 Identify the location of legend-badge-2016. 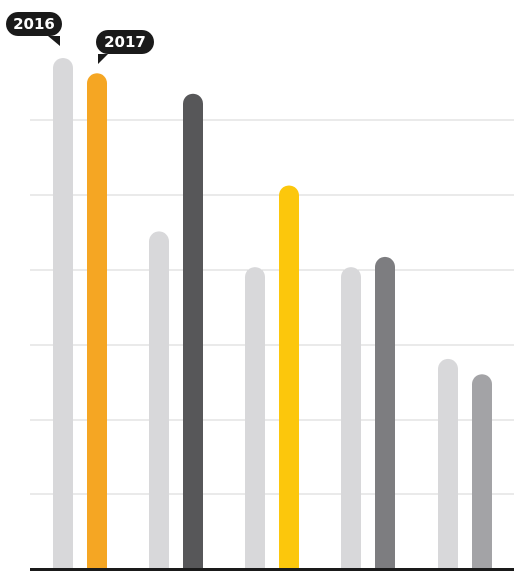
(34, 29).